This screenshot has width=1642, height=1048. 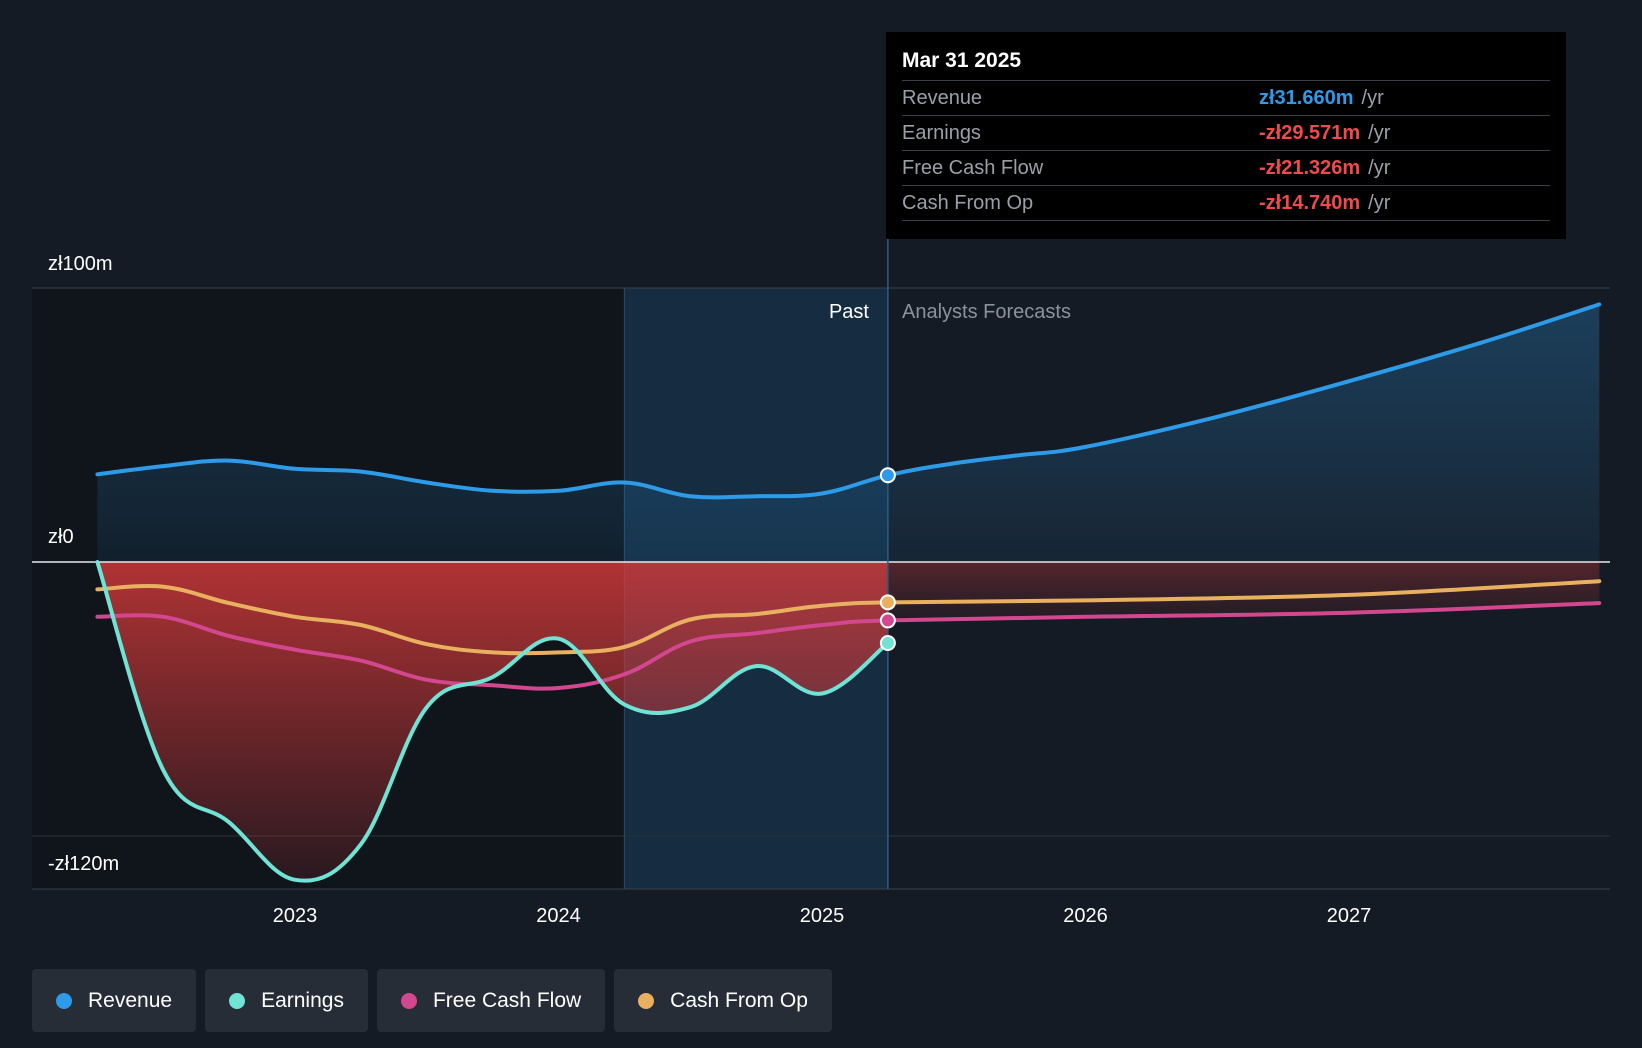 I want to click on revenue-dot-icon, so click(x=64, y=1000).